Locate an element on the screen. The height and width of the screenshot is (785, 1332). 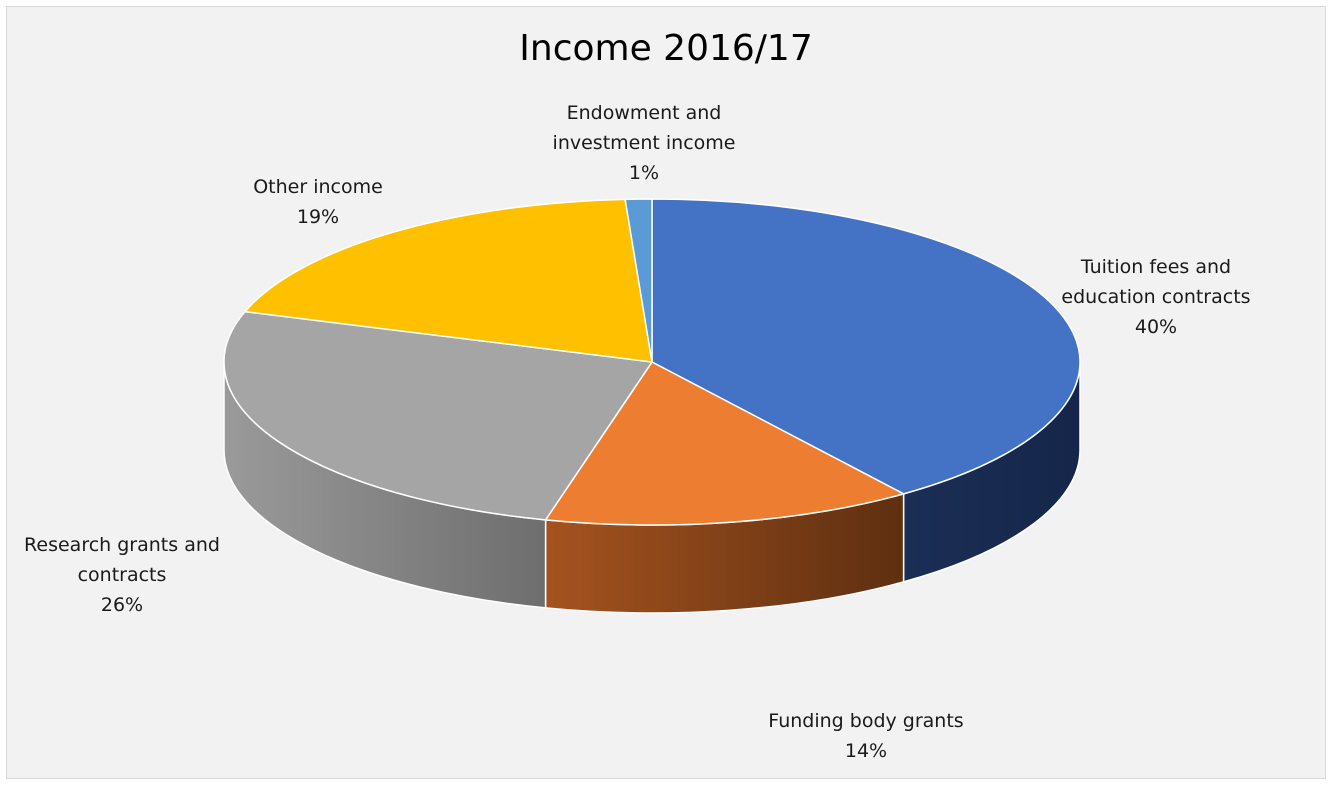
data-label-category: investment income is located at coordinates (644, 143).